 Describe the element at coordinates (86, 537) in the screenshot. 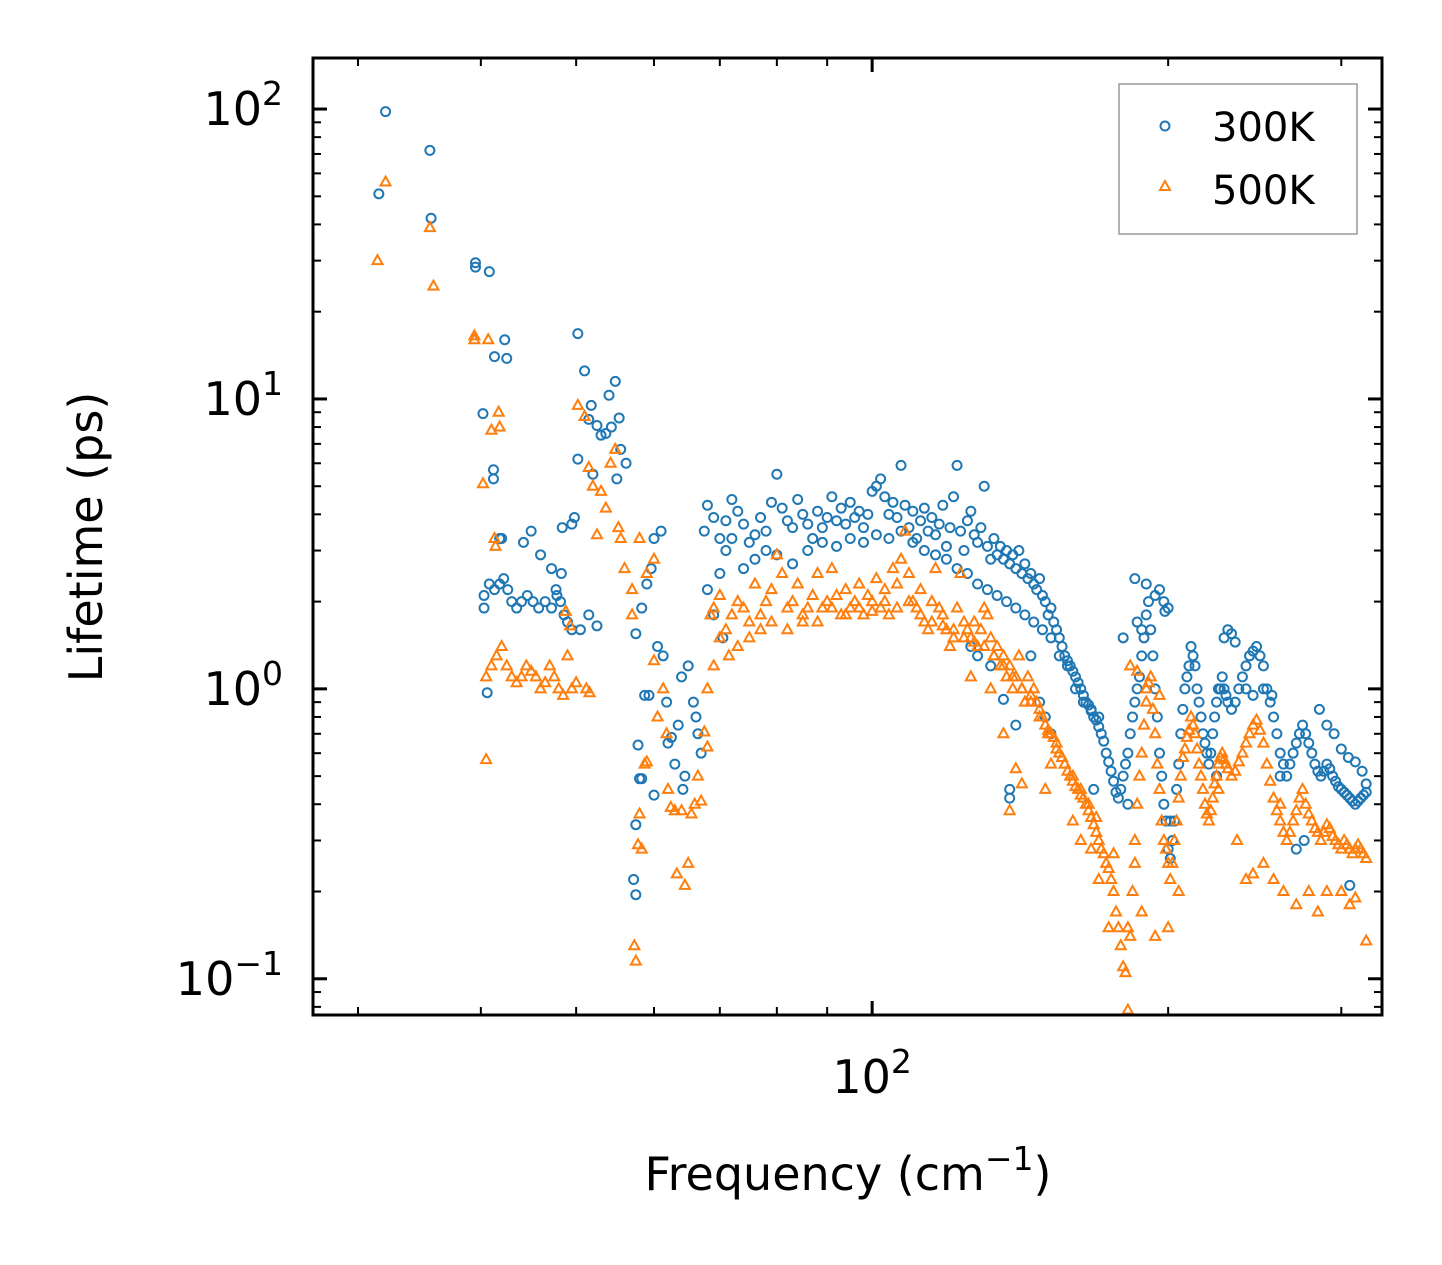

I see `y-axis-label: Lifetime (ps)` at that location.